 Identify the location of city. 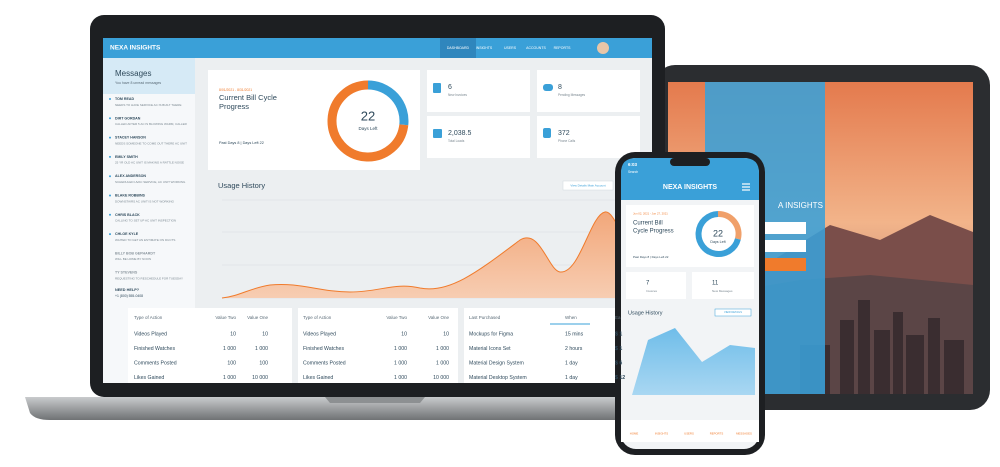
(882, 347).